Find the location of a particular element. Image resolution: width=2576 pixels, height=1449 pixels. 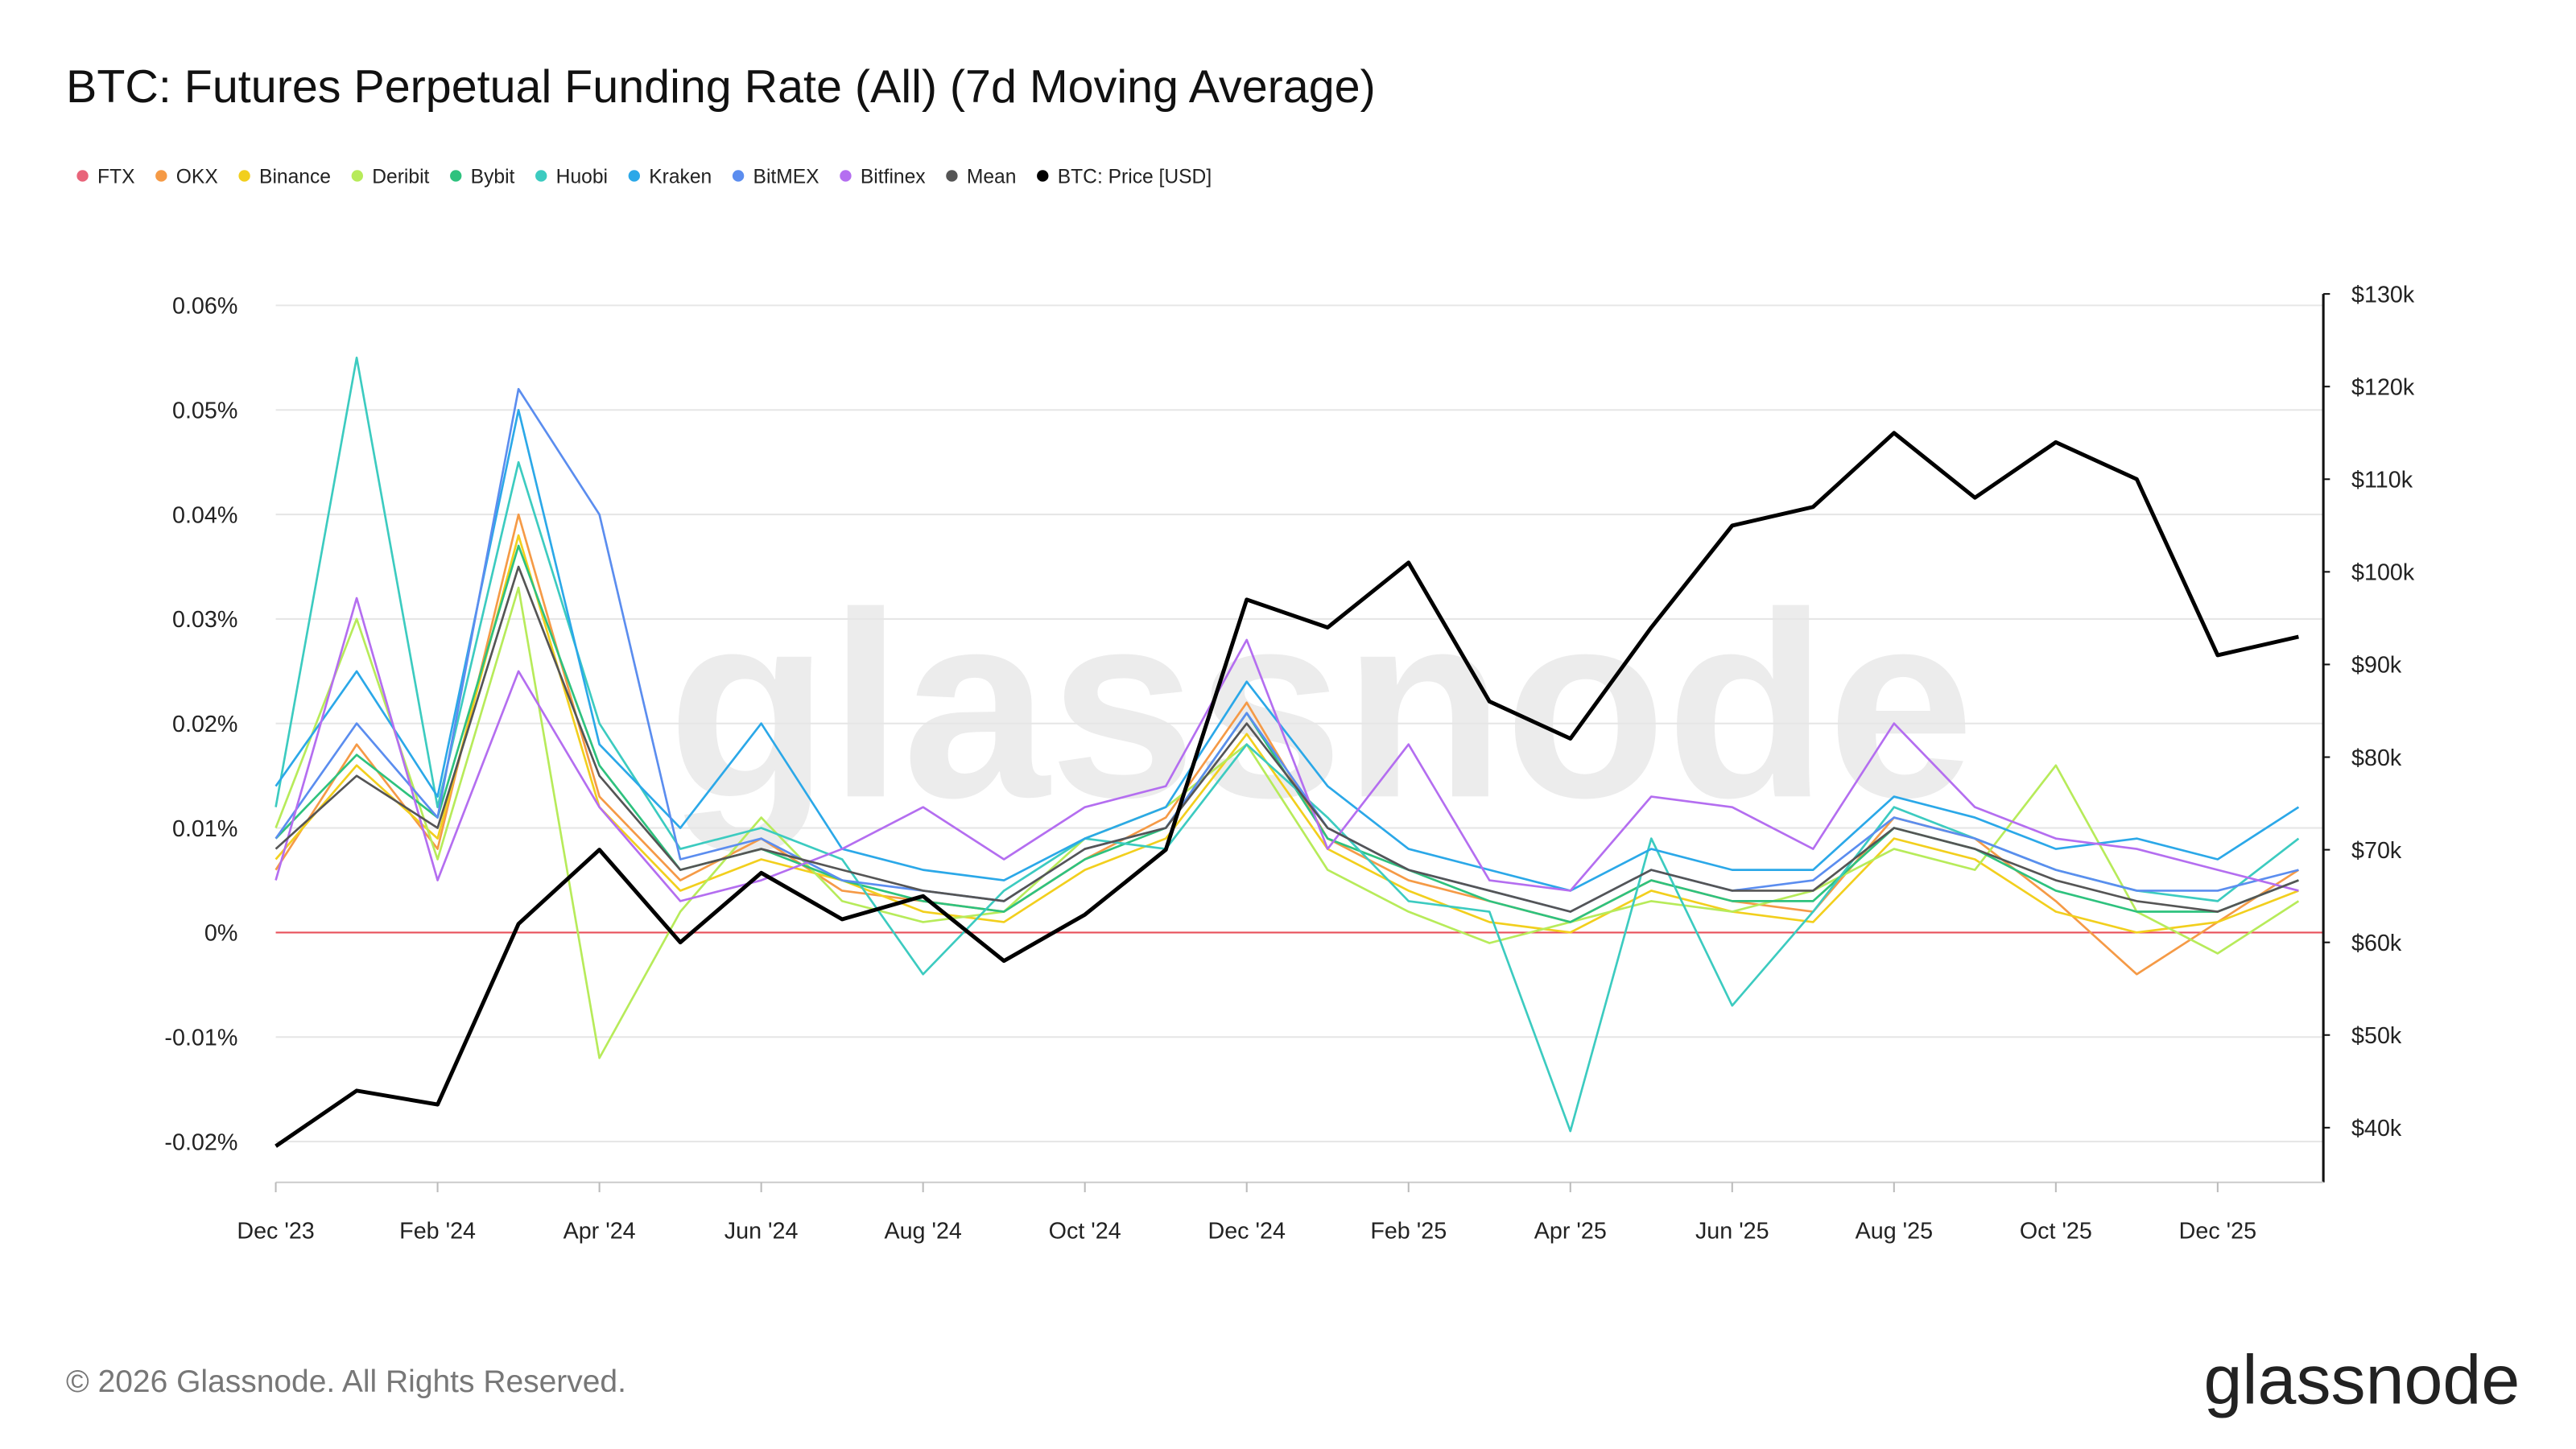

y2-tick-label: $90k is located at coordinates (2376, 666).